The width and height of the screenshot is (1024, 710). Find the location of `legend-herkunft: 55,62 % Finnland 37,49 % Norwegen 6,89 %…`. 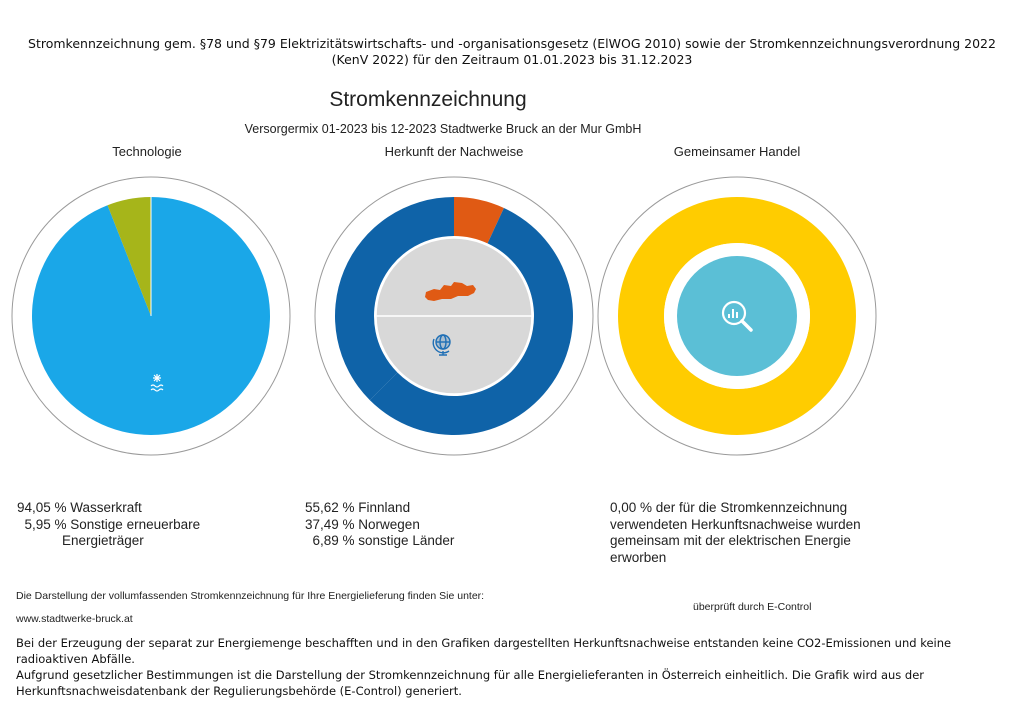

legend-herkunft: 55,62 % Finnland 37,49 % Norwegen 6,89 %… is located at coordinates (379, 525).